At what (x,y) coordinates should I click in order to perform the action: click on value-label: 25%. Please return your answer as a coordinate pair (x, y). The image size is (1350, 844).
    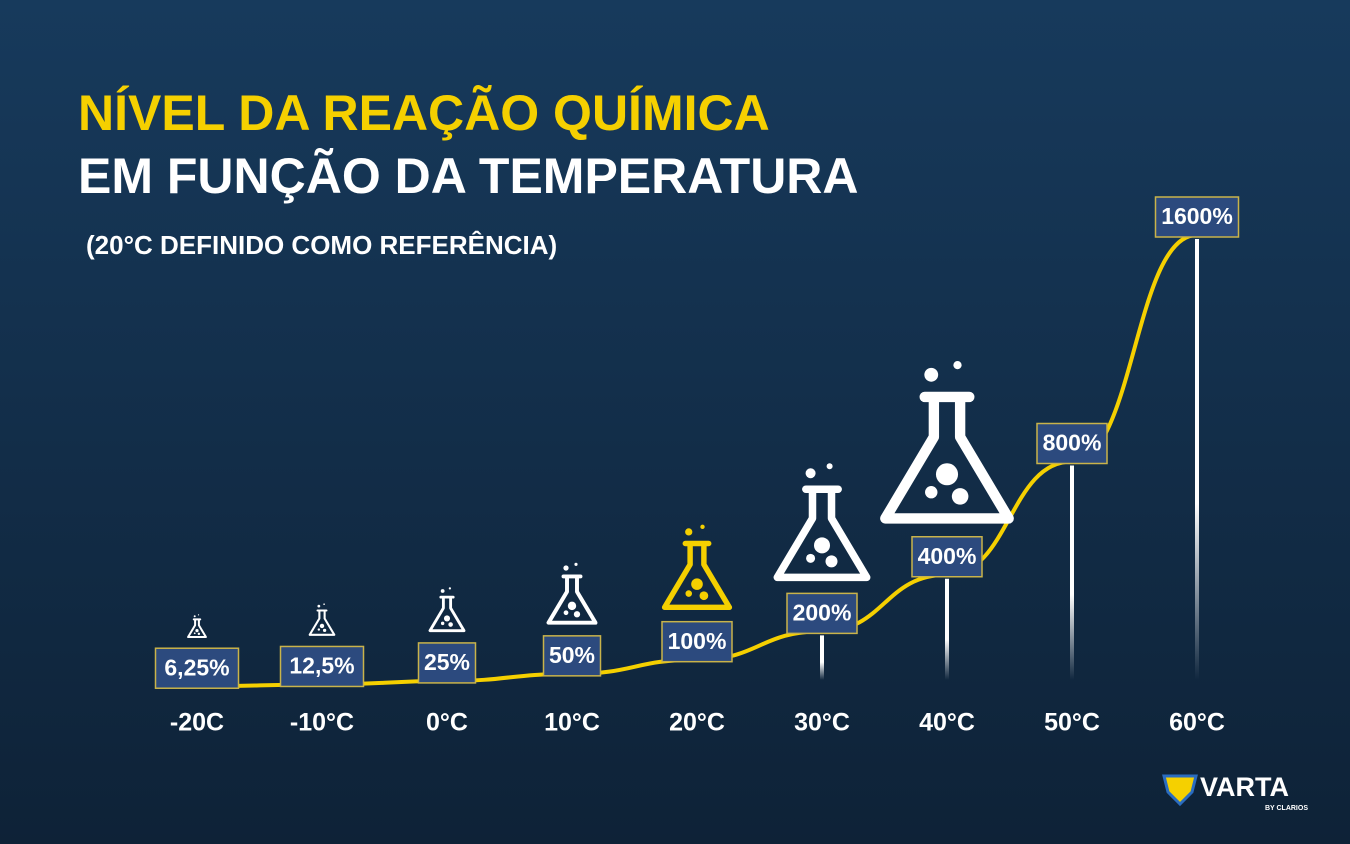
    Looking at the image, I should click on (447, 662).